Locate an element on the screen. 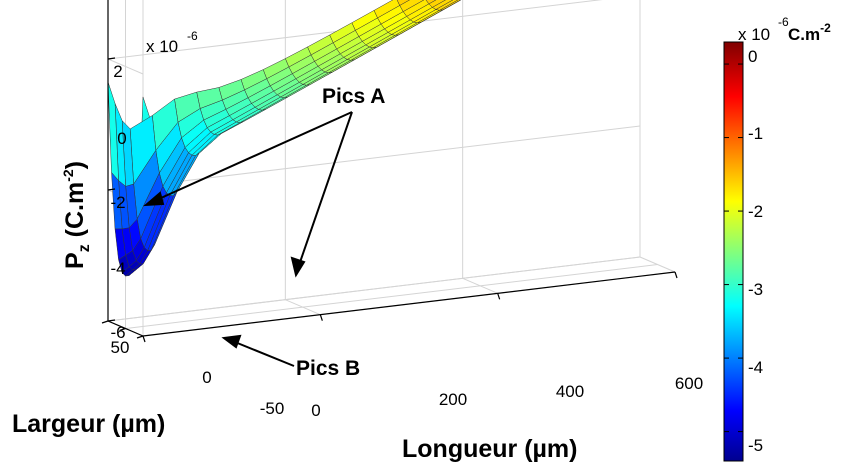 The image size is (851, 466). colorbar-tick-label: -4 is located at coordinates (755, 367).